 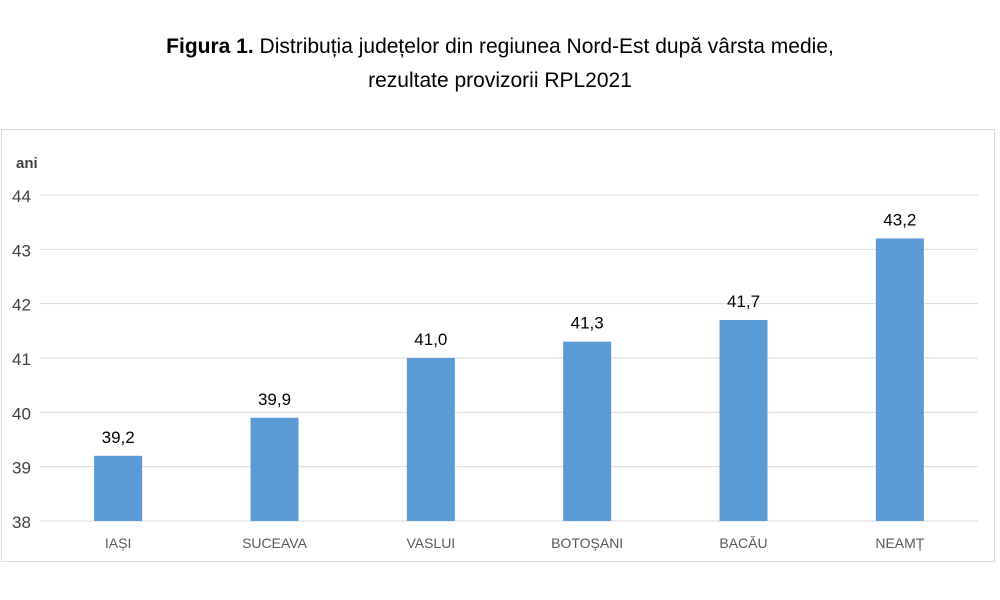 What do you see at coordinates (587, 543) in the screenshot?
I see `x-tick-label: BOTOȘANI` at bounding box center [587, 543].